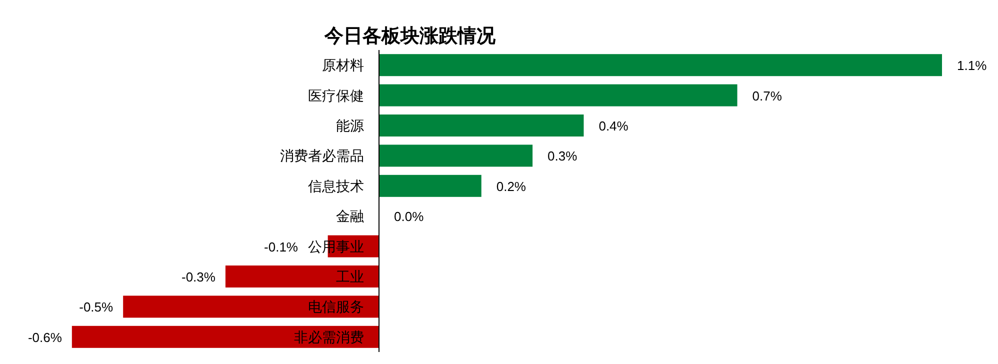  Describe the element at coordinates (281, 246) in the screenshot. I see `data-label: -0.1%` at that location.